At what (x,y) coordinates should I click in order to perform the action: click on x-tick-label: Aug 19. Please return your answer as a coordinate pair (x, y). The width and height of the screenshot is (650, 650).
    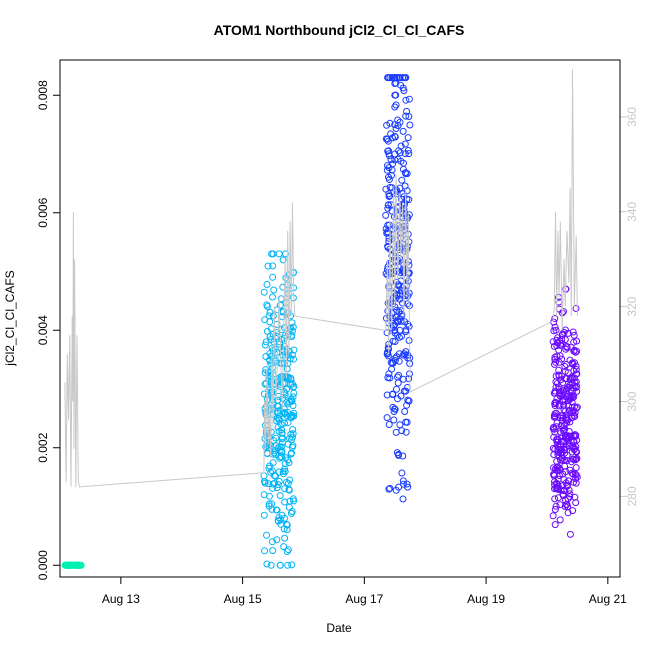
    Looking at the image, I should click on (486, 599).